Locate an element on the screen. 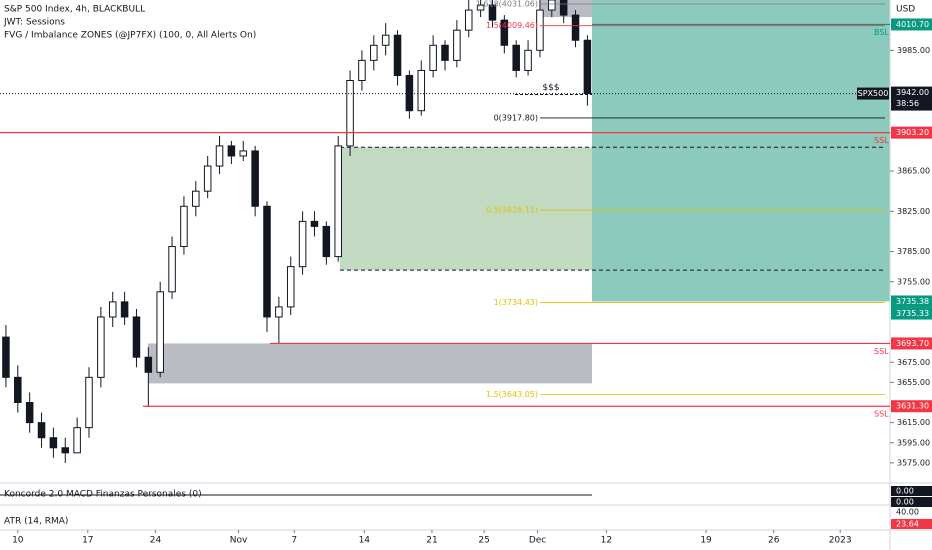 The image size is (932, 550). symbol-badge is located at coordinates (873, 93).